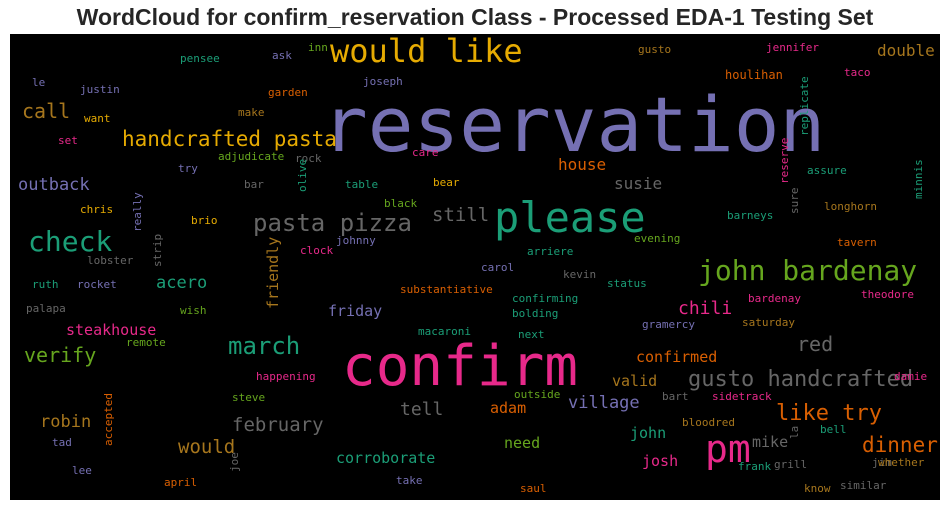 The image size is (950, 511). What do you see at coordinates (792, 47) in the screenshot?
I see `word-jennifer: jennifer` at bounding box center [792, 47].